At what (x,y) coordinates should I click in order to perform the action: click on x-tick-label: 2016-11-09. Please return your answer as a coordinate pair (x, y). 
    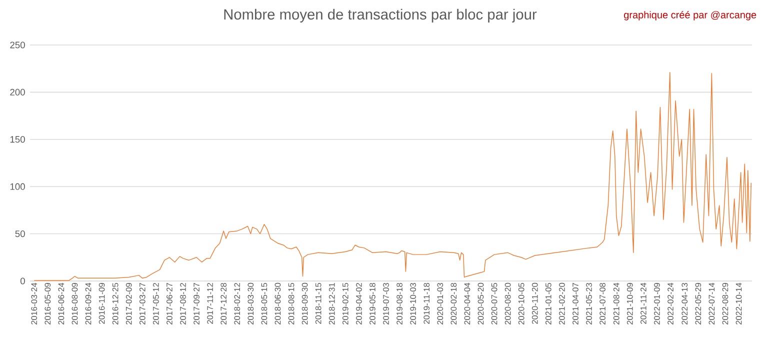
    Looking at the image, I should click on (101, 303).